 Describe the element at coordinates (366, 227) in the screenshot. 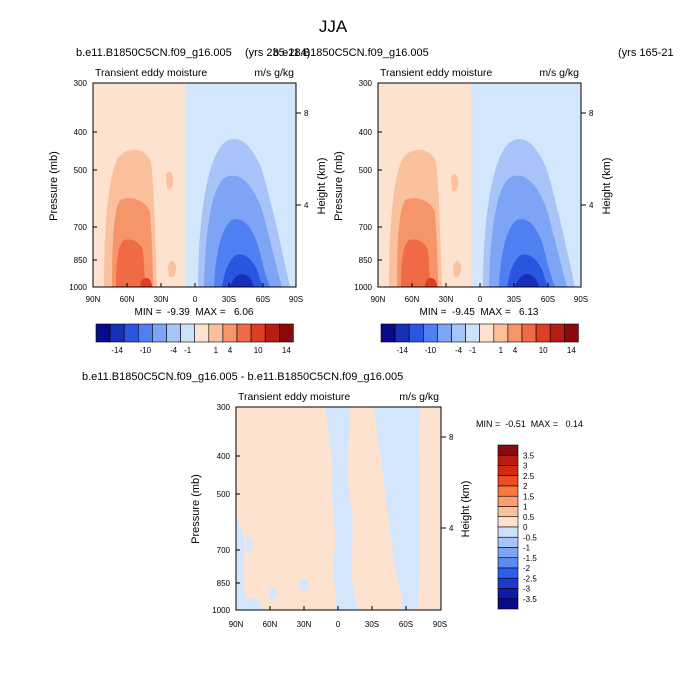

I see `panel-b-ytick-700: 700` at that location.